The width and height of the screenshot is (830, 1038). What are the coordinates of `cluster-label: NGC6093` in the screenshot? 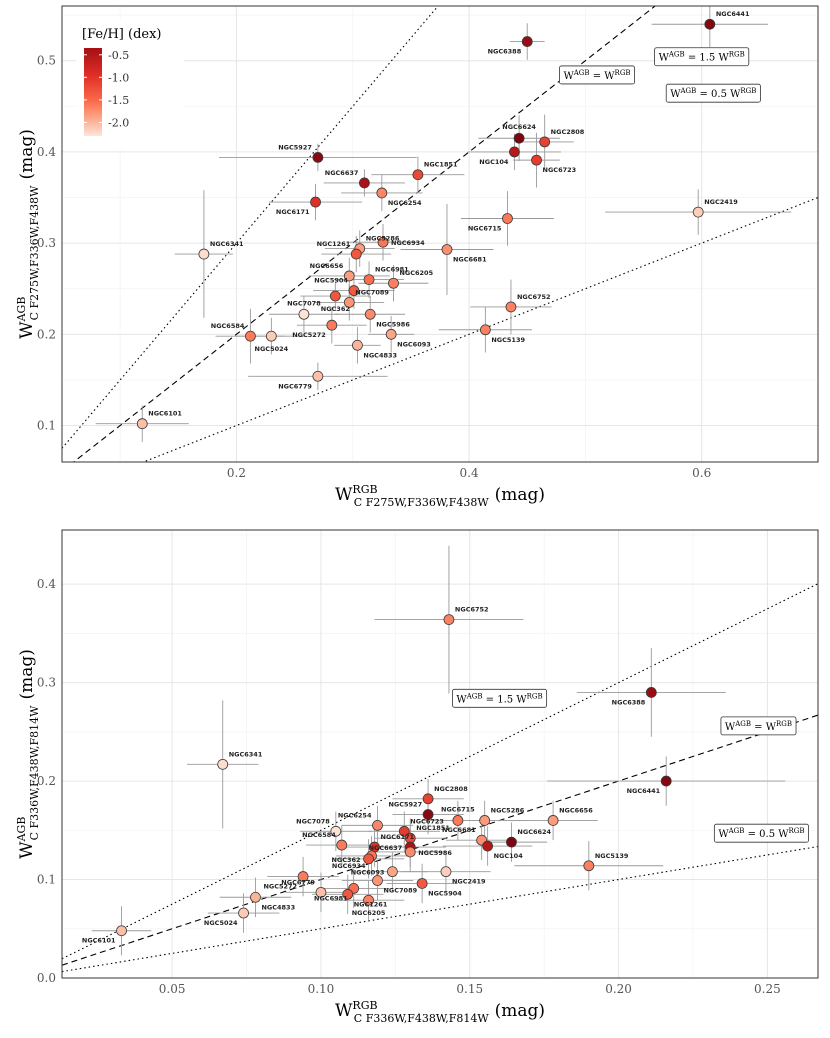 It's located at (368, 873).